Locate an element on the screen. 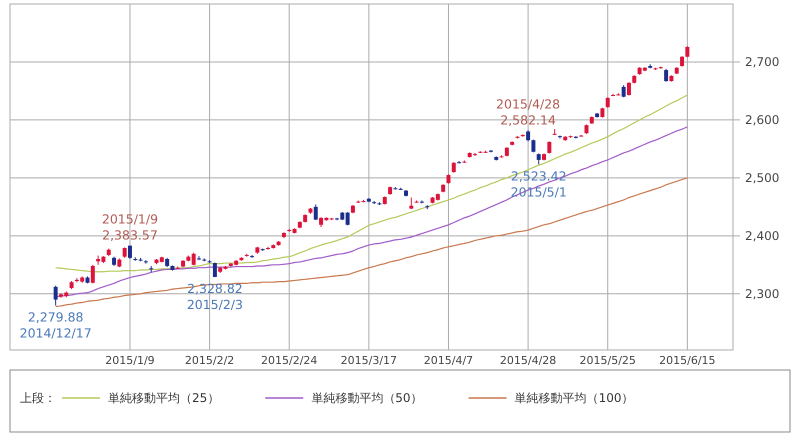 Image resolution: width=800 pixels, height=438 pixels. y-tick-label: 2,300 is located at coordinates (762, 293).